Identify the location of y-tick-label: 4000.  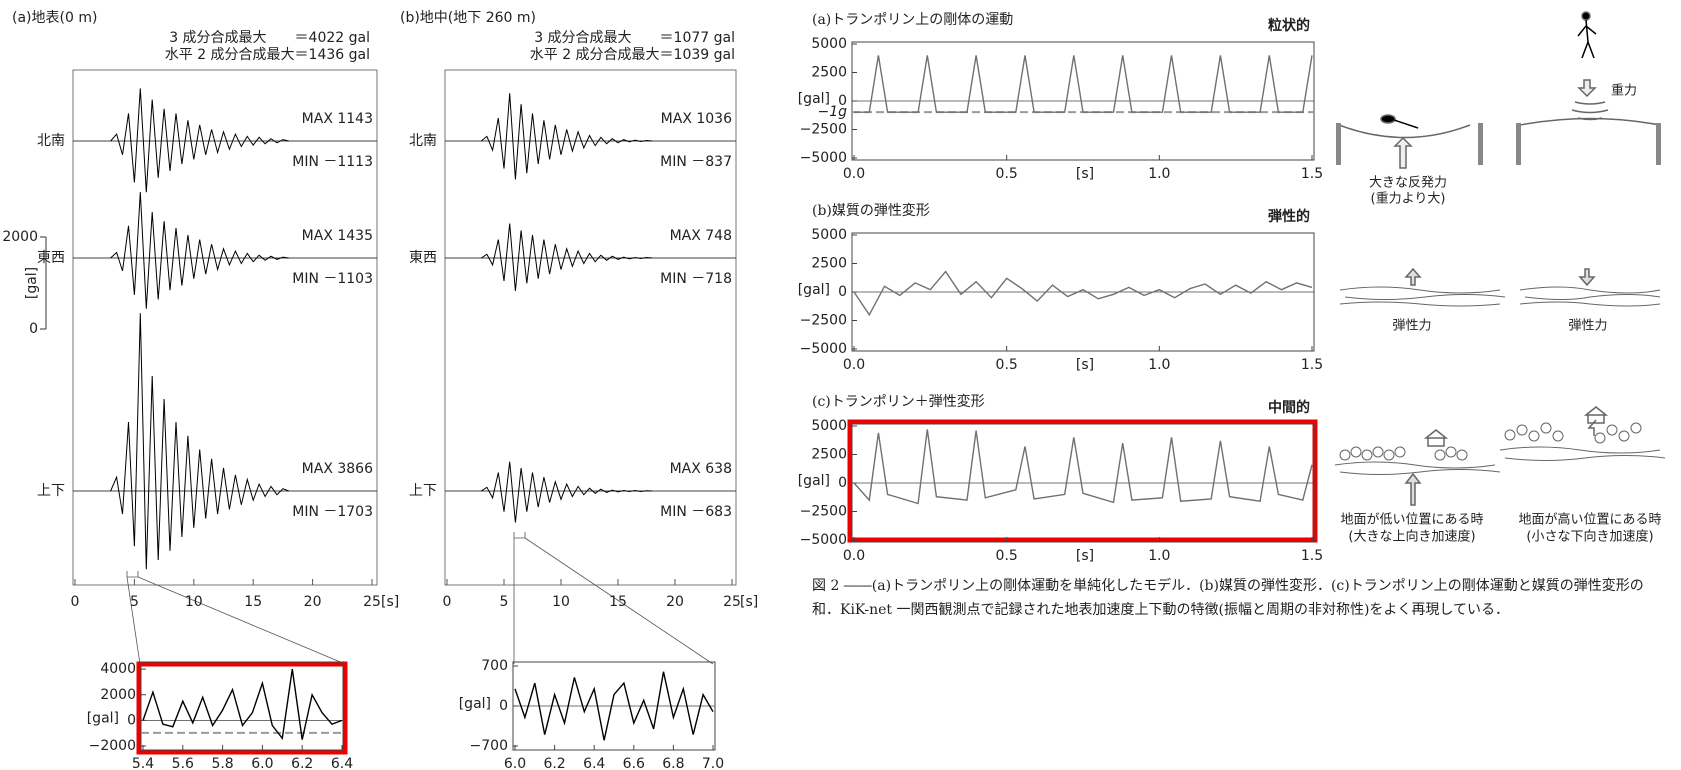
(118, 669).